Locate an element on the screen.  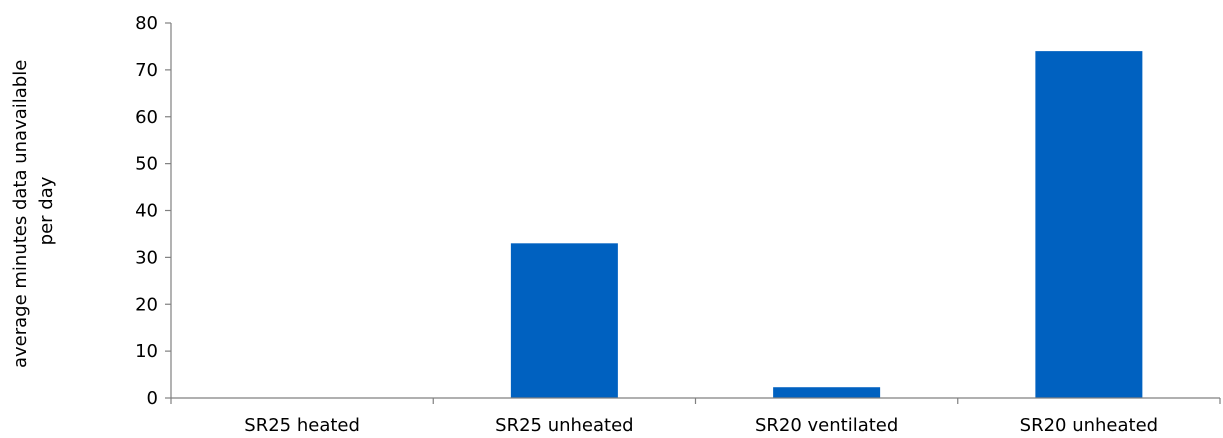
y-axis-title-line-2: per day is located at coordinates (46, 210).